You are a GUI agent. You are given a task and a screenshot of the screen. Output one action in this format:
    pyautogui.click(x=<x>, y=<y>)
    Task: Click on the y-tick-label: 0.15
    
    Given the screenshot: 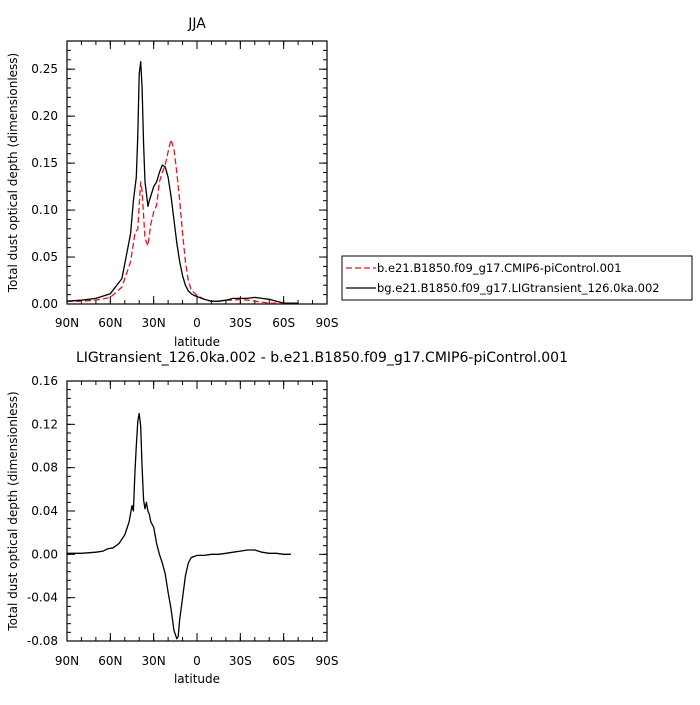 What is the action you would take?
    pyautogui.click(x=44, y=163)
    